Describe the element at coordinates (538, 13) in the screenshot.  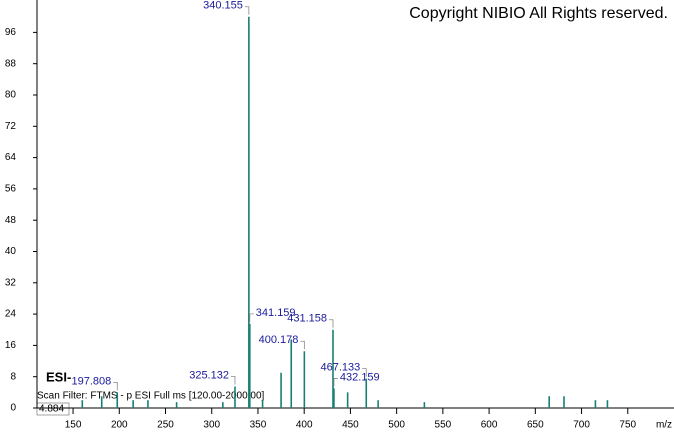
I see `copyright: Copyright NIBIO All Rights reserved.` at that location.